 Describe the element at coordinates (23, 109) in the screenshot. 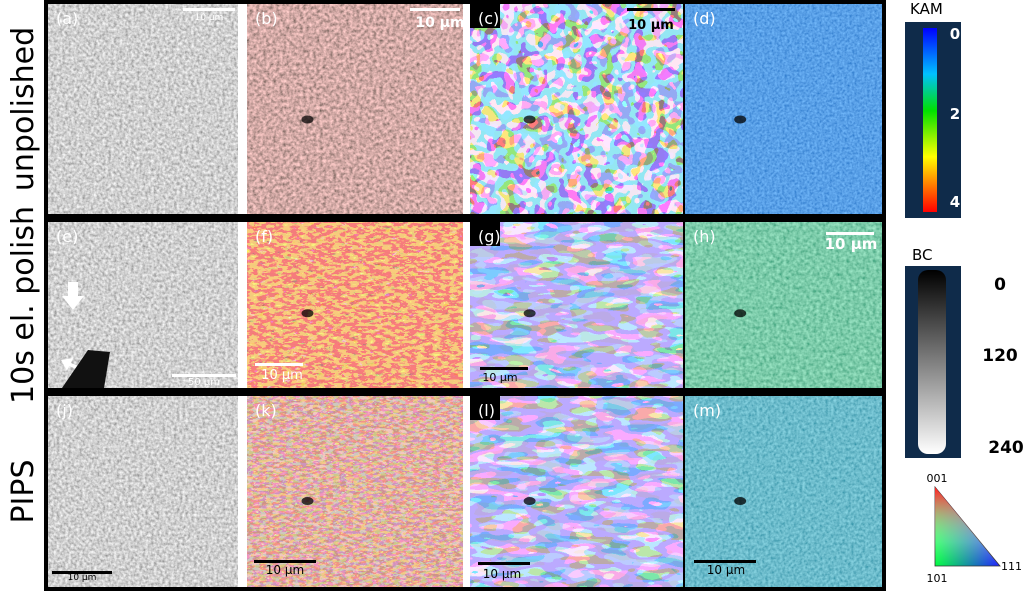

I see `row-label: unpolished` at that location.